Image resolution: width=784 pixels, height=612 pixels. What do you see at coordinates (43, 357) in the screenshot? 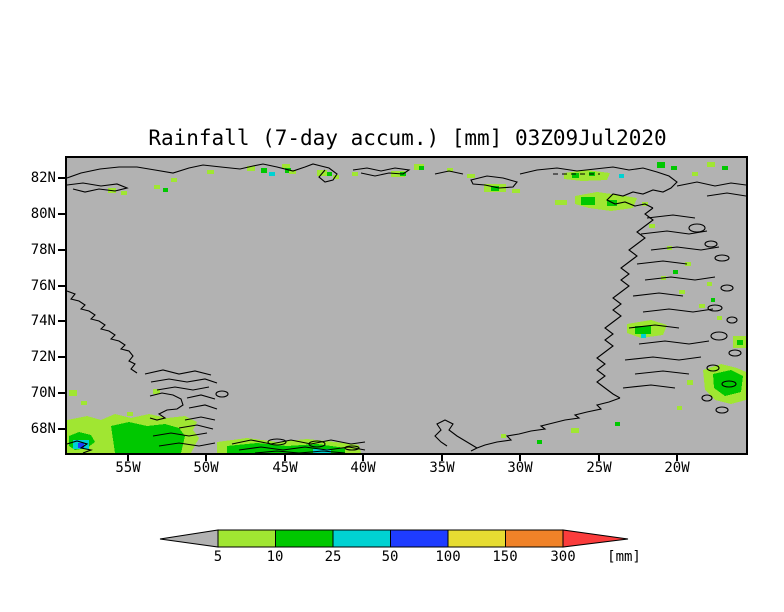
I see `y-axis-tick-label: 72N` at bounding box center [43, 357].